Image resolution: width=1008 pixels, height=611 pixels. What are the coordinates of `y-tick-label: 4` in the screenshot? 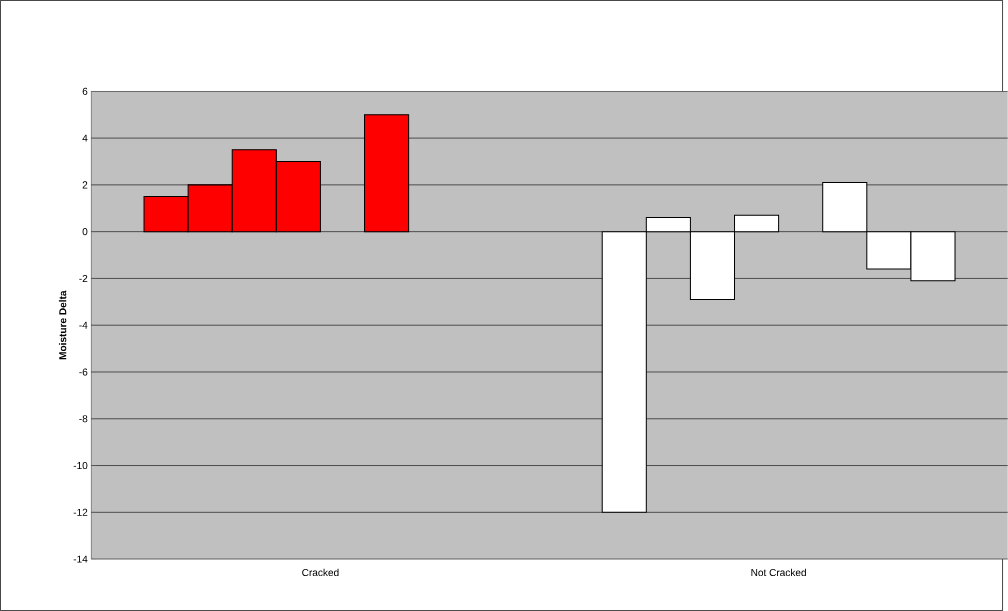 It's located at (85, 138).